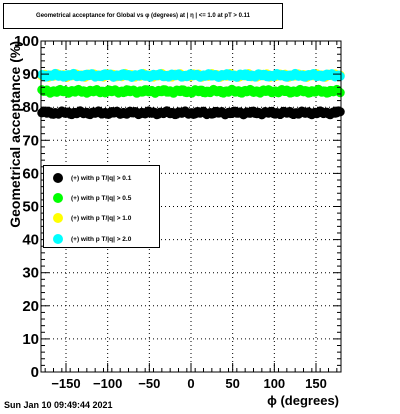 The height and width of the screenshot is (414, 400). I want to click on x-tick-label: 100, so click(274, 383).